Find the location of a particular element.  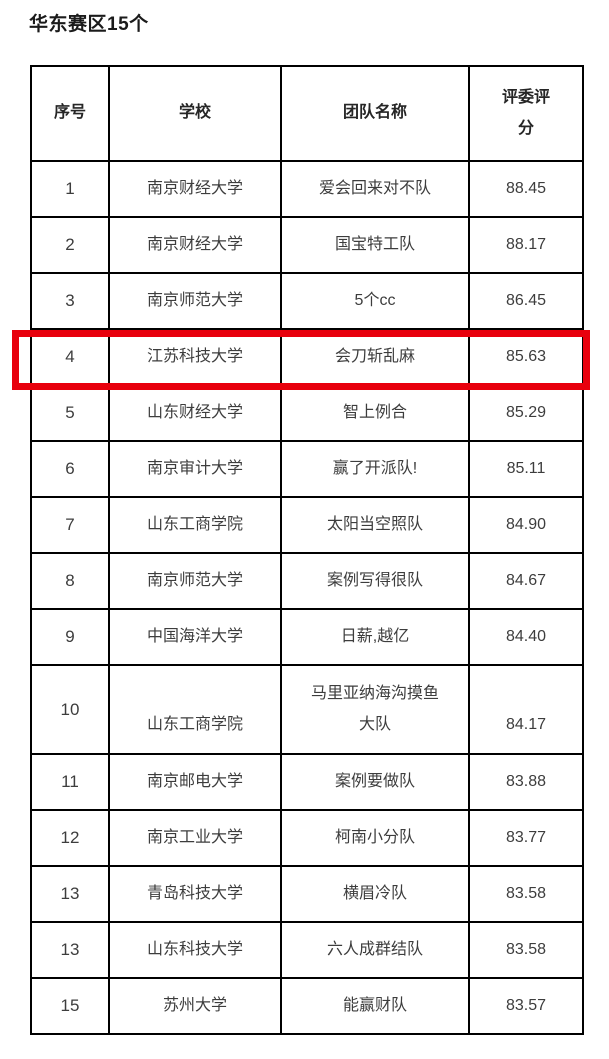

cell-score: 84.17 is located at coordinates (526, 709).